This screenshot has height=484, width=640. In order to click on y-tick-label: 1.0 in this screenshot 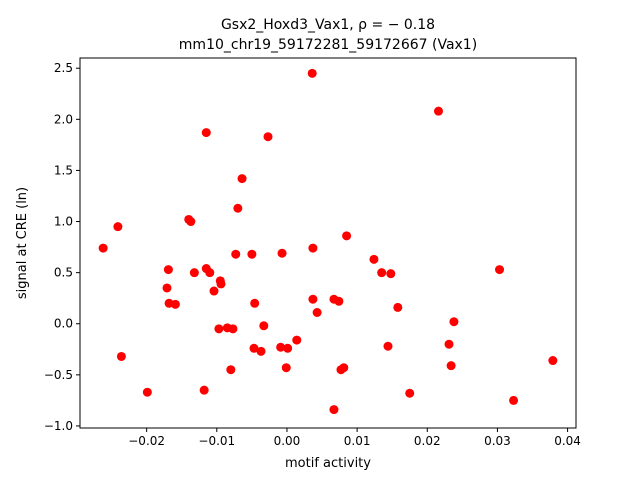, I will do `click(63, 222)`.